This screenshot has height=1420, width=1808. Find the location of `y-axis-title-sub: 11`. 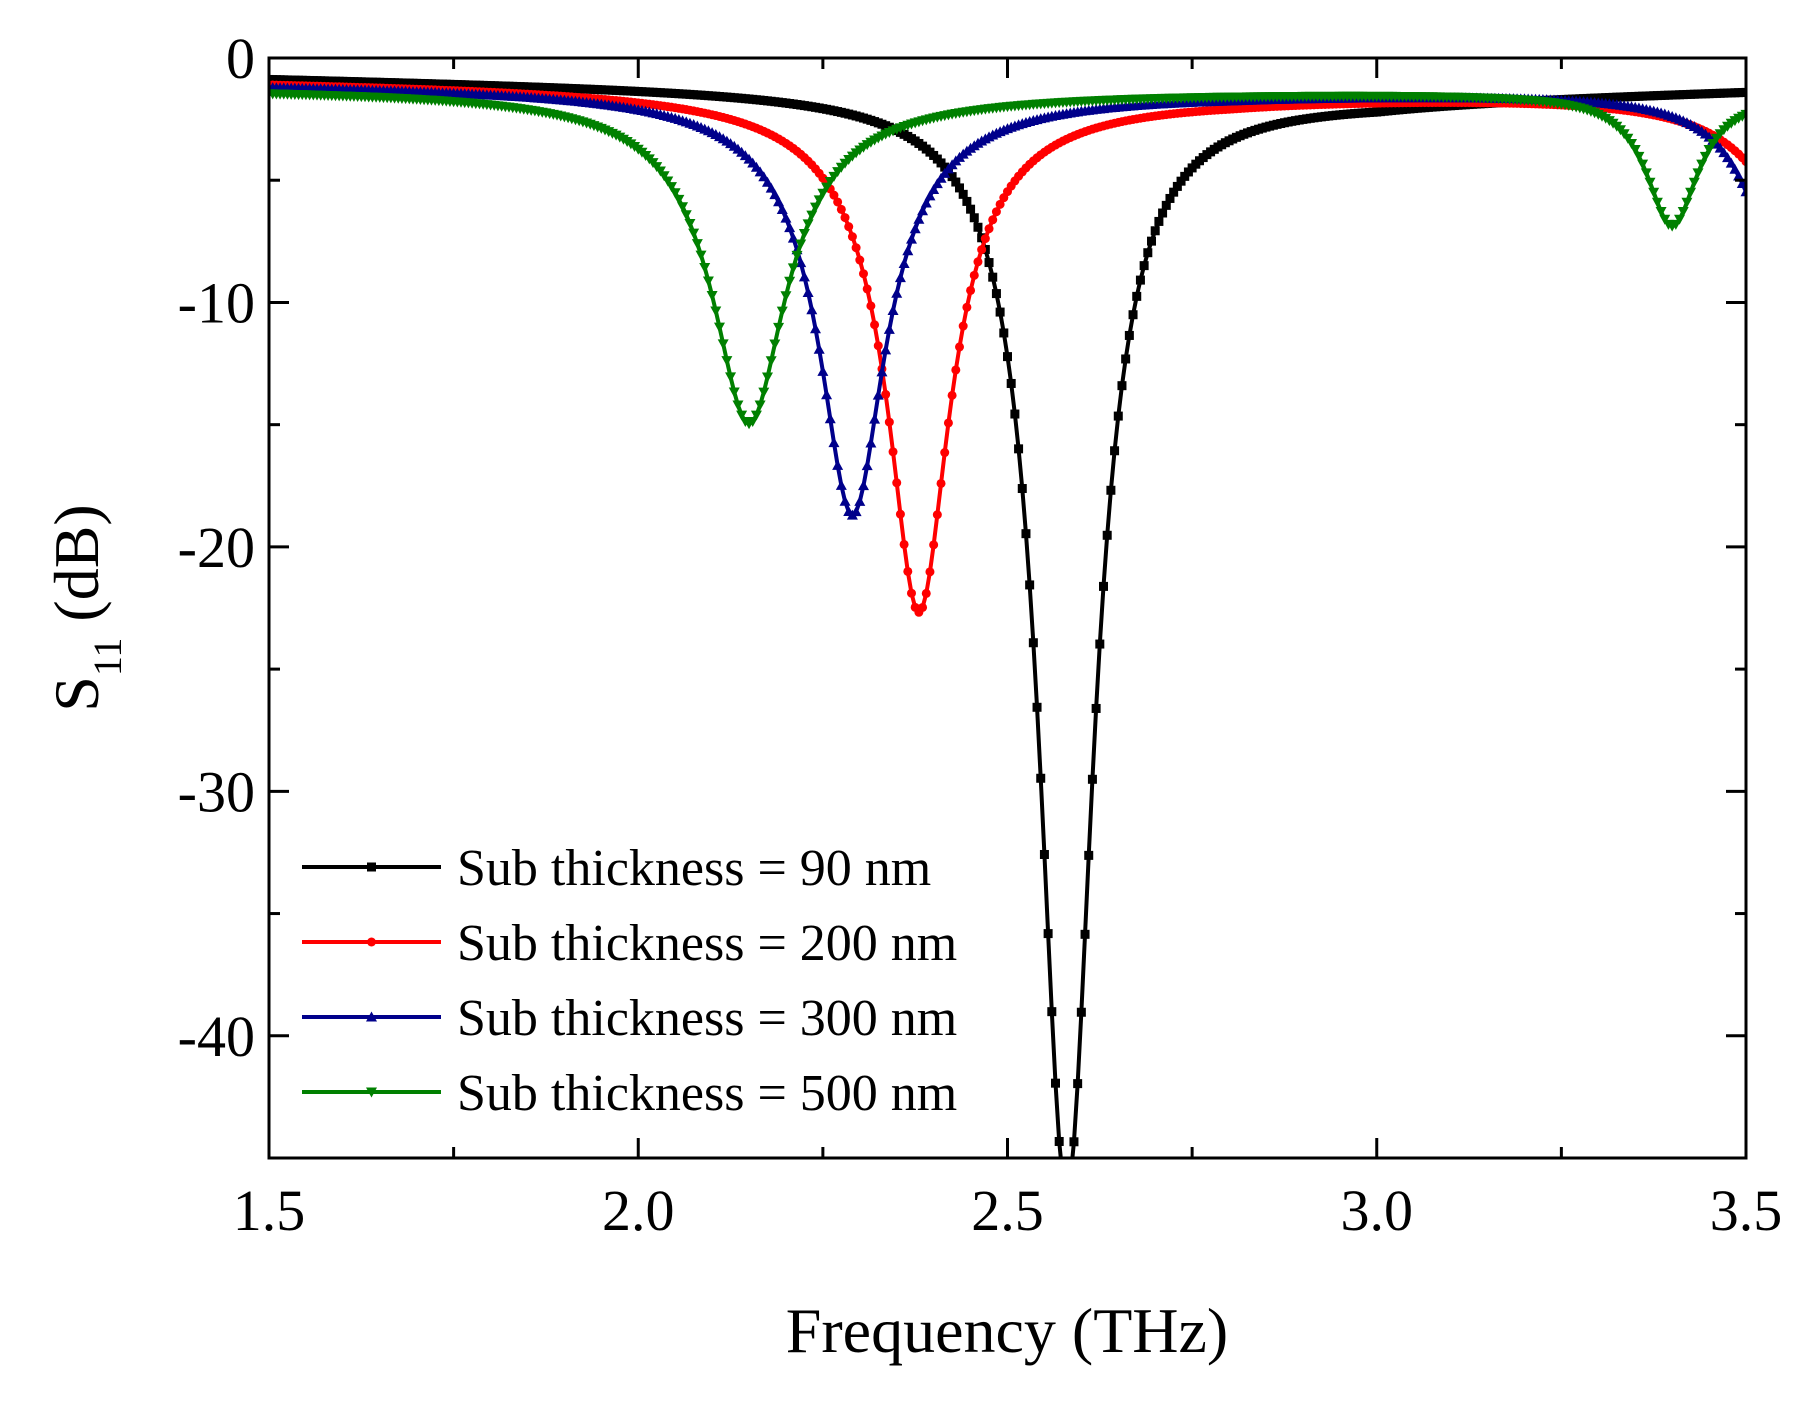

y-axis-title-sub: 11 is located at coordinates (107, 657).